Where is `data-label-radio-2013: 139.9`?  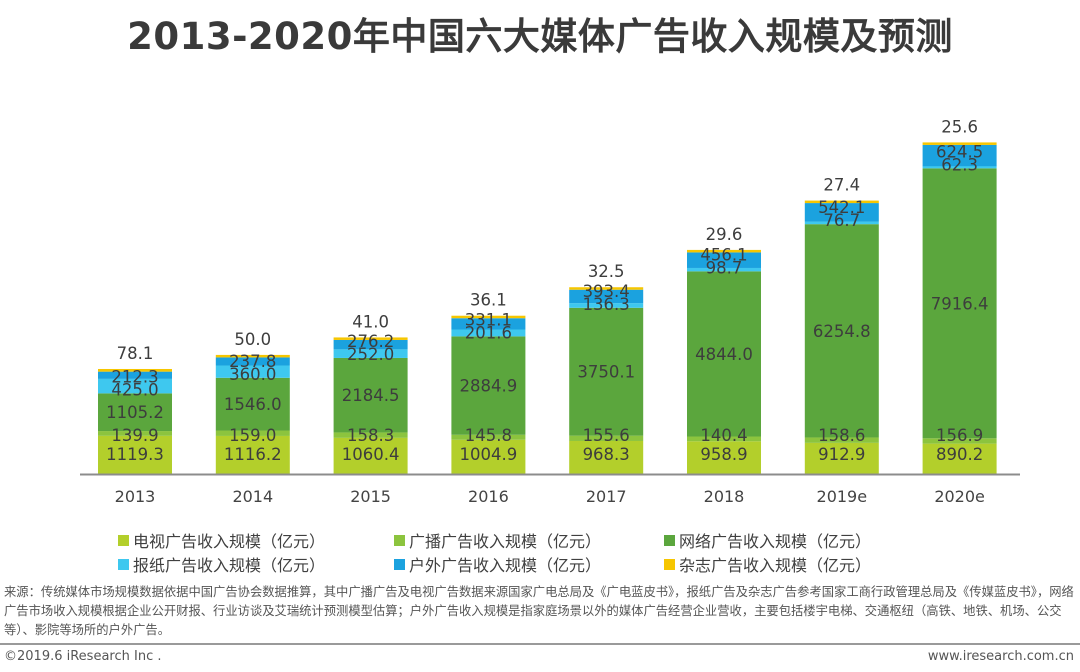
data-label-radio-2013: 139.9 is located at coordinates (134, 435).